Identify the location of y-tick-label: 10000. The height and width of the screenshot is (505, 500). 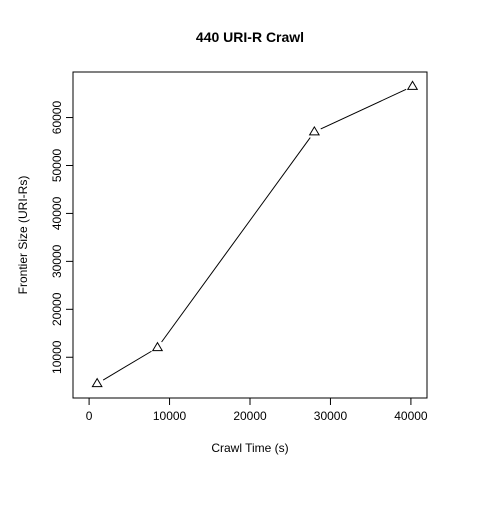
(57, 357).